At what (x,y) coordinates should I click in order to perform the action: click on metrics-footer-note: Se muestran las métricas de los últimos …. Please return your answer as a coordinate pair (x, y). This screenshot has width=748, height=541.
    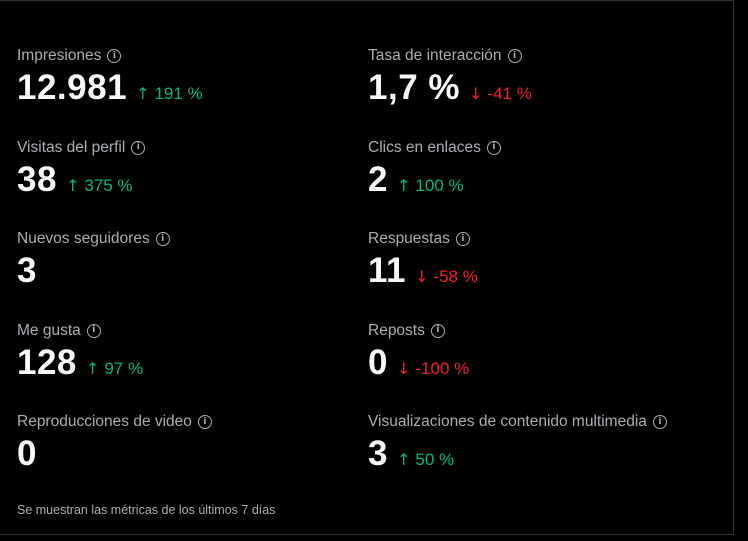
    Looking at the image, I should click on (146, 510).